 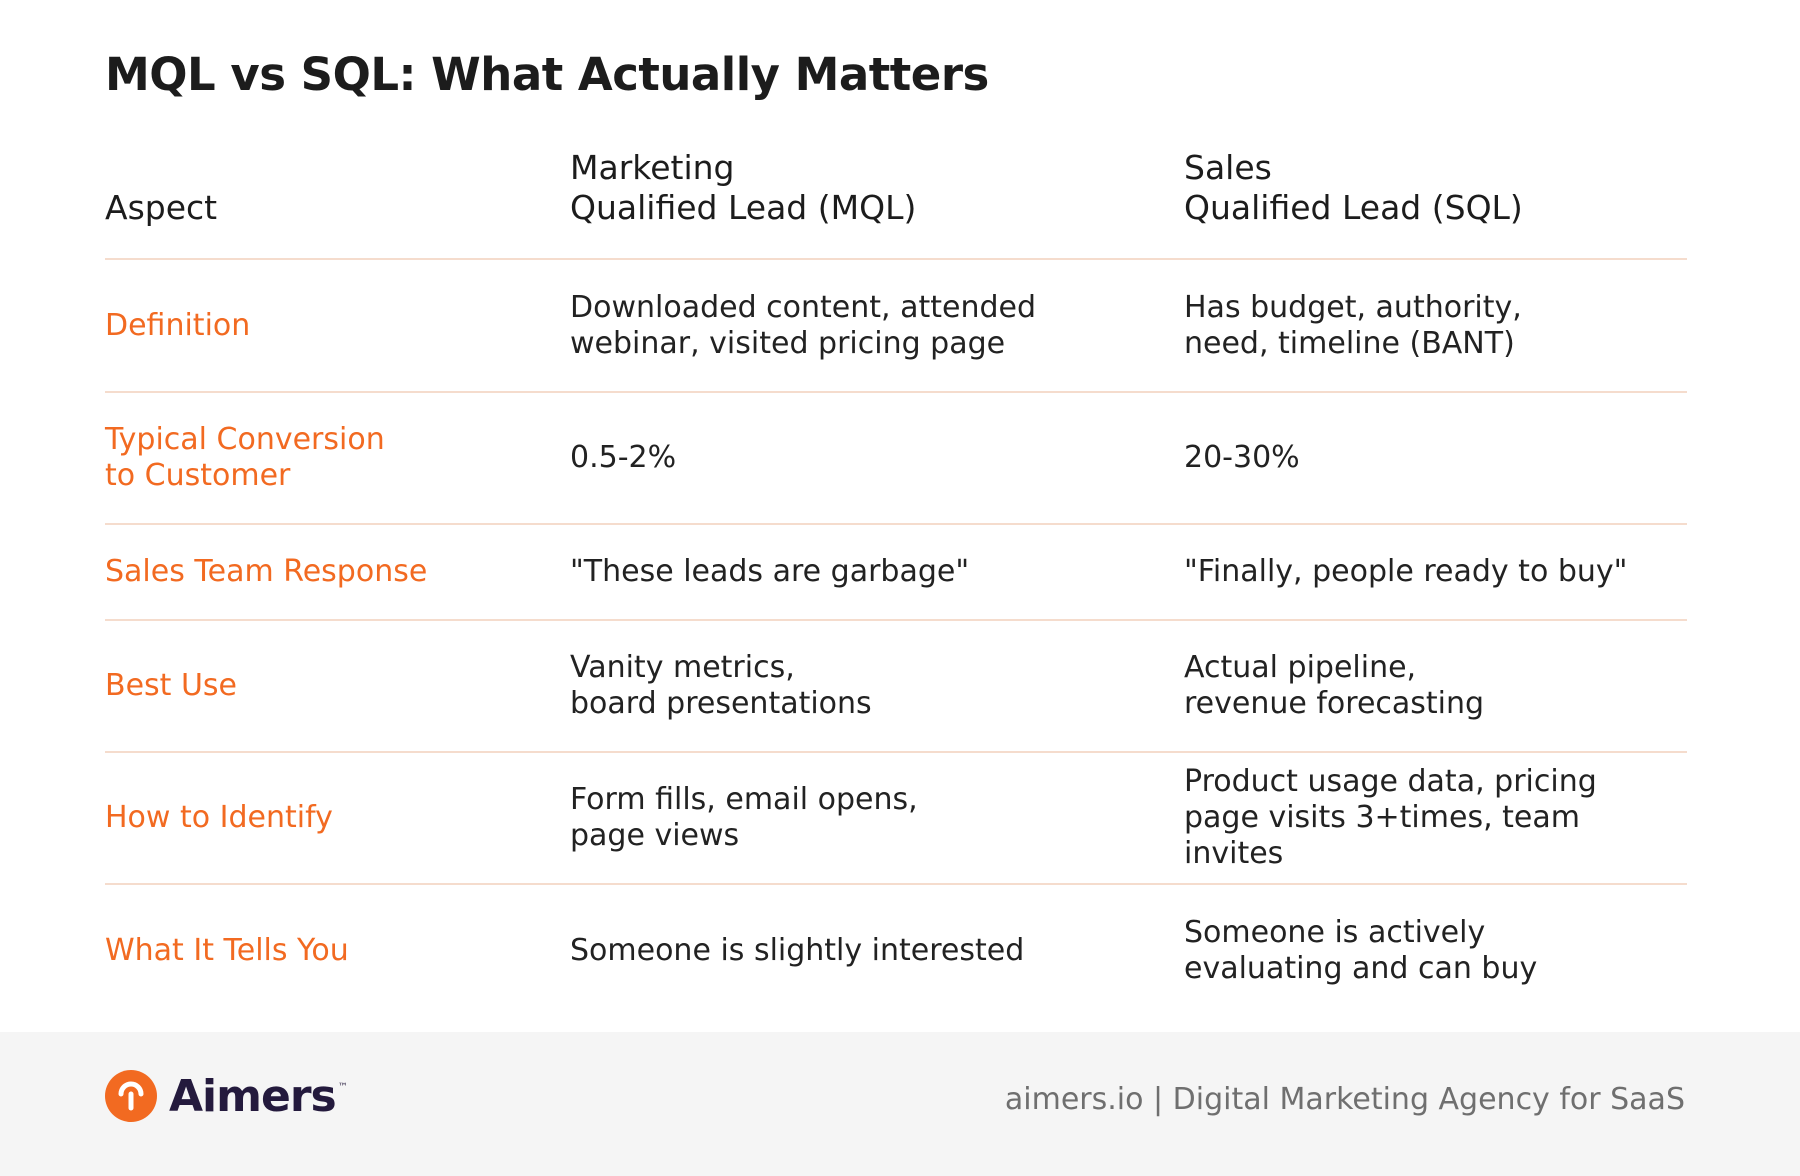 I want to click on header-mql: Marketing Qualified Lead (MQL), so click(x=743, y=187).